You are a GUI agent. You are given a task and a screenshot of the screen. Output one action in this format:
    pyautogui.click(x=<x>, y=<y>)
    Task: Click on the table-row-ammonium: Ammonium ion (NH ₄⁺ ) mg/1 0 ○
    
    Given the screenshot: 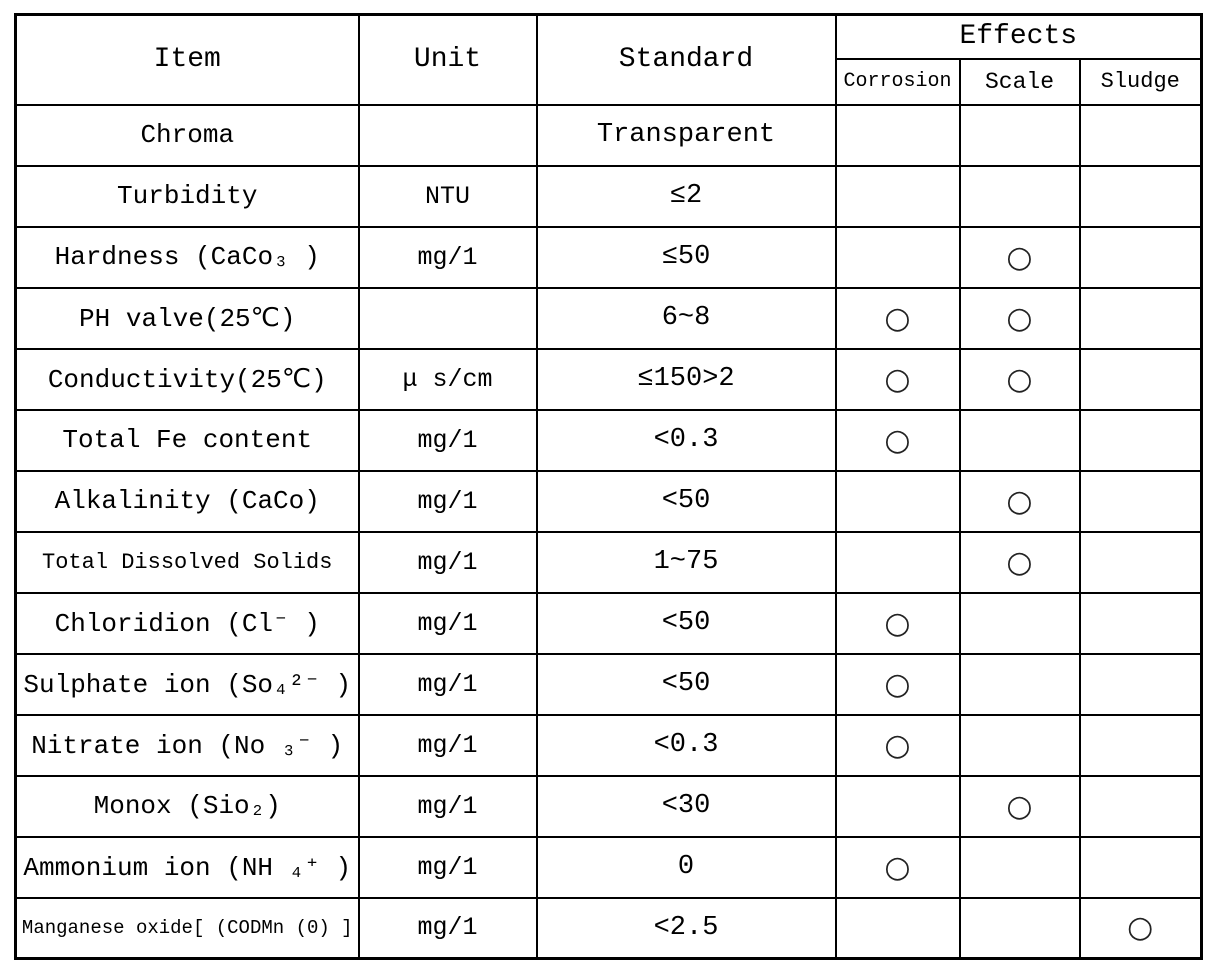 What is the action you would take?
    pyautogui.click(x=608, y=867)
    